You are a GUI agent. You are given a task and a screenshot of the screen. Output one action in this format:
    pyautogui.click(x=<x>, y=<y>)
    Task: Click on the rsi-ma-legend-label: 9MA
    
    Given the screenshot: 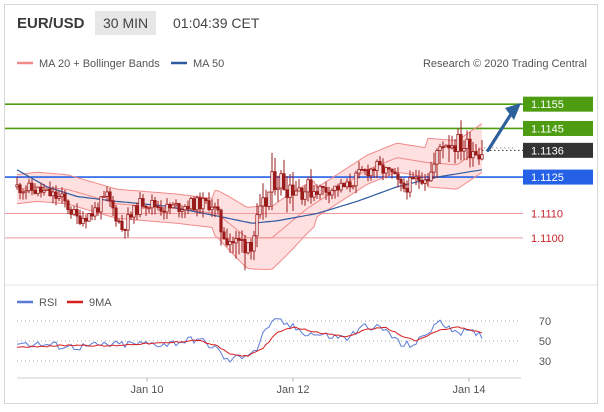 What is the action you would take?
    pyautogui.click(x=100, y=303)
    